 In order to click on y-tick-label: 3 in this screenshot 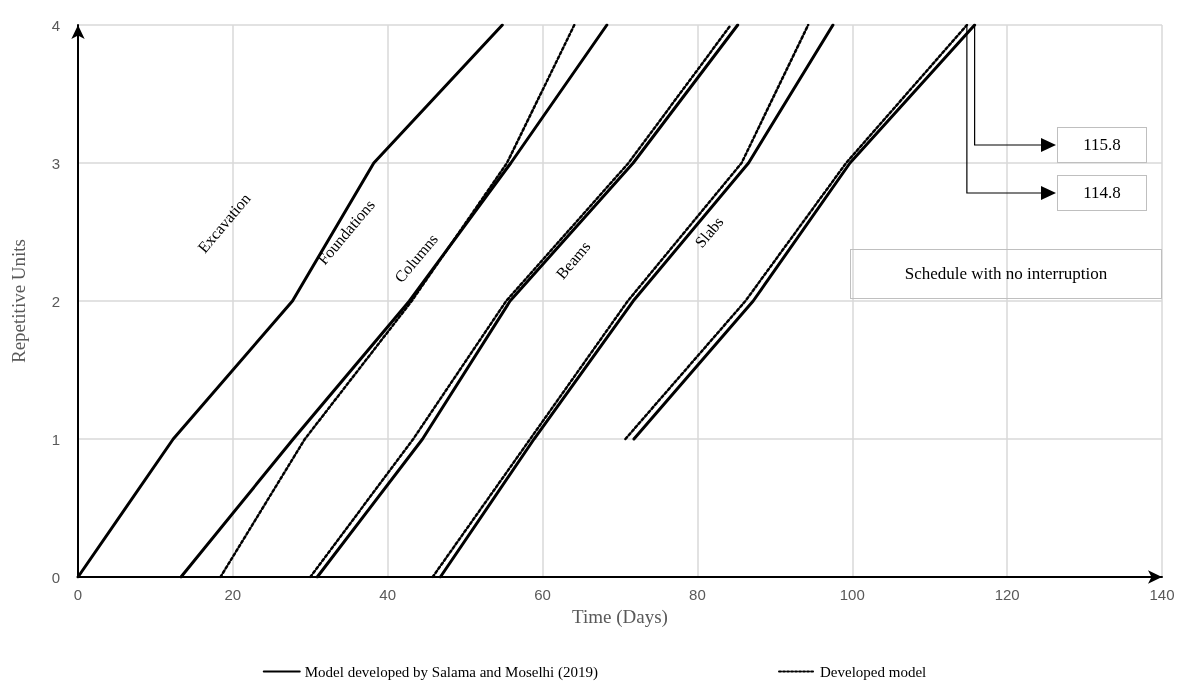, I will do `click(55, 163)`.